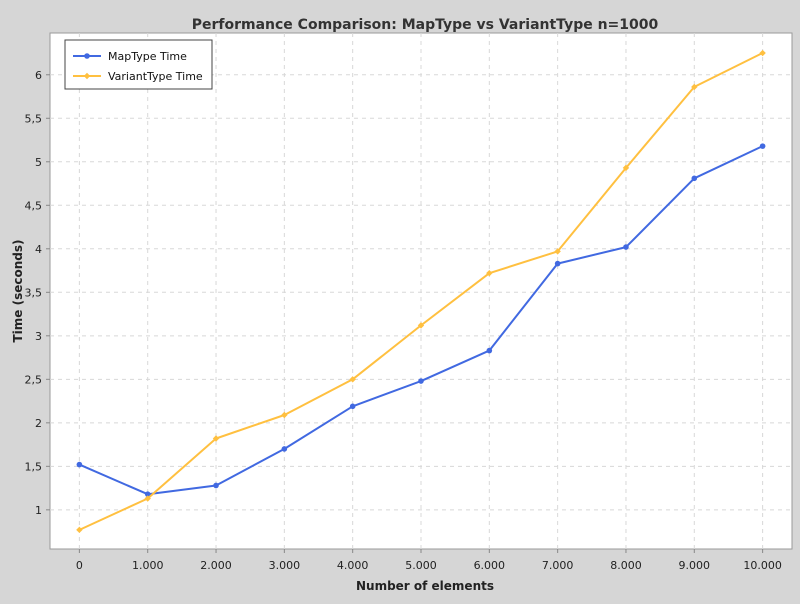 The image size is (800, 604). I want to click on y-tick-label: 6, so click(38, 75).